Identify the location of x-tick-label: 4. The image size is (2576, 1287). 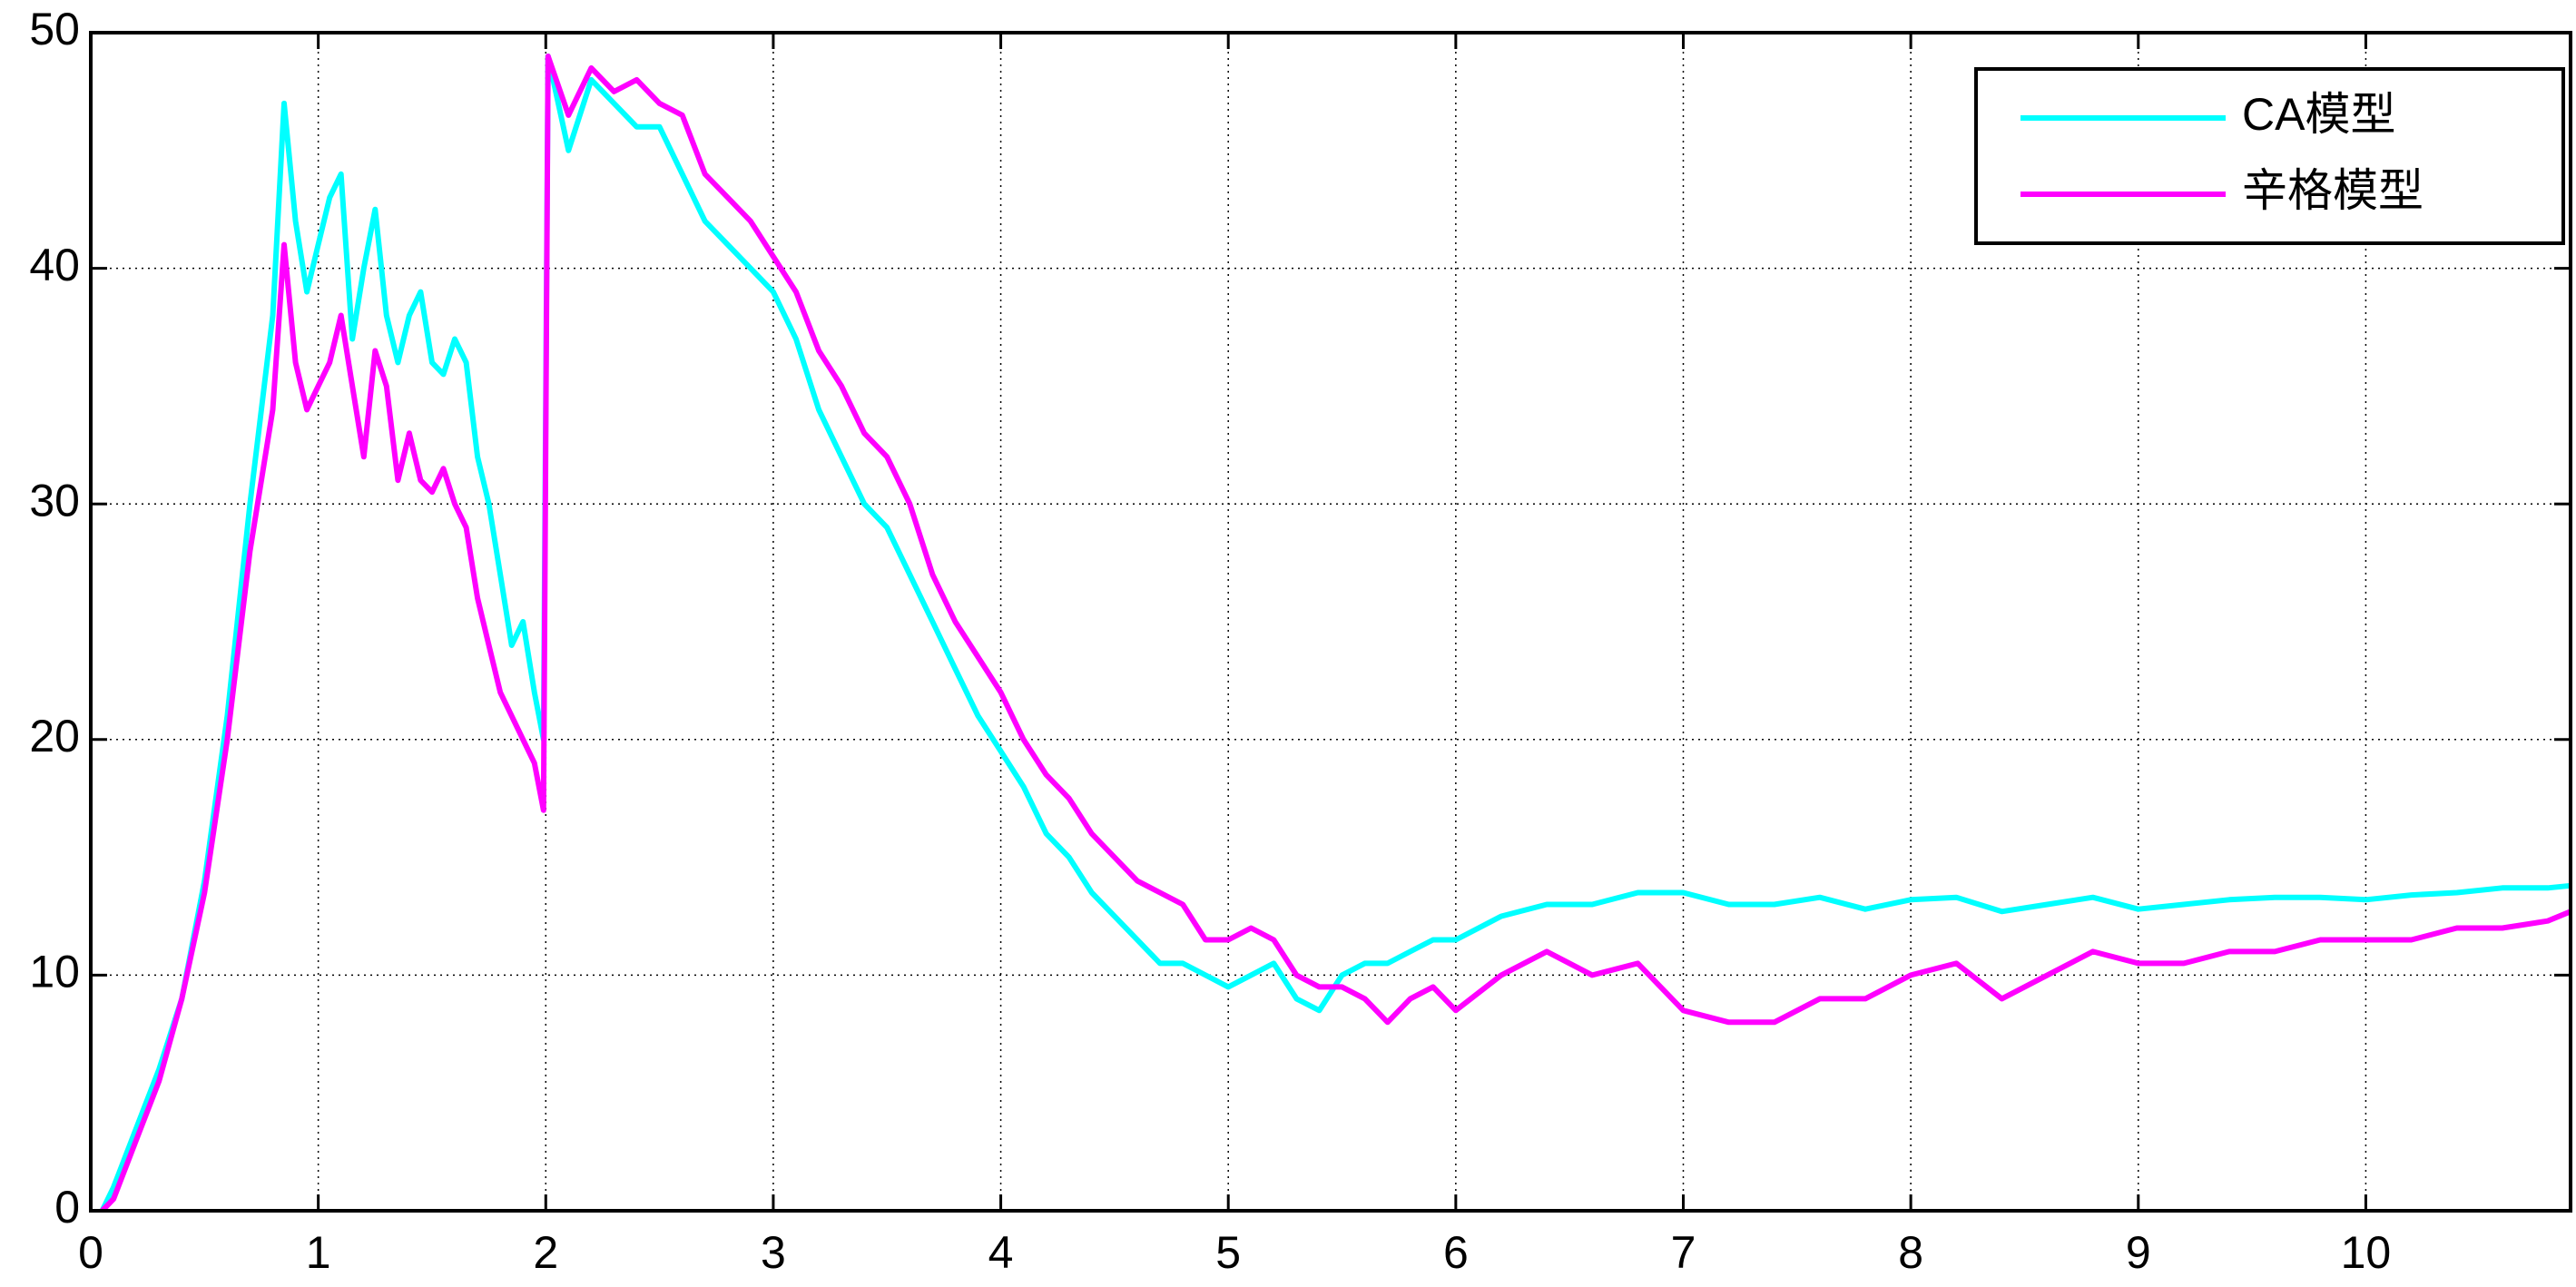
(1001, 1252).